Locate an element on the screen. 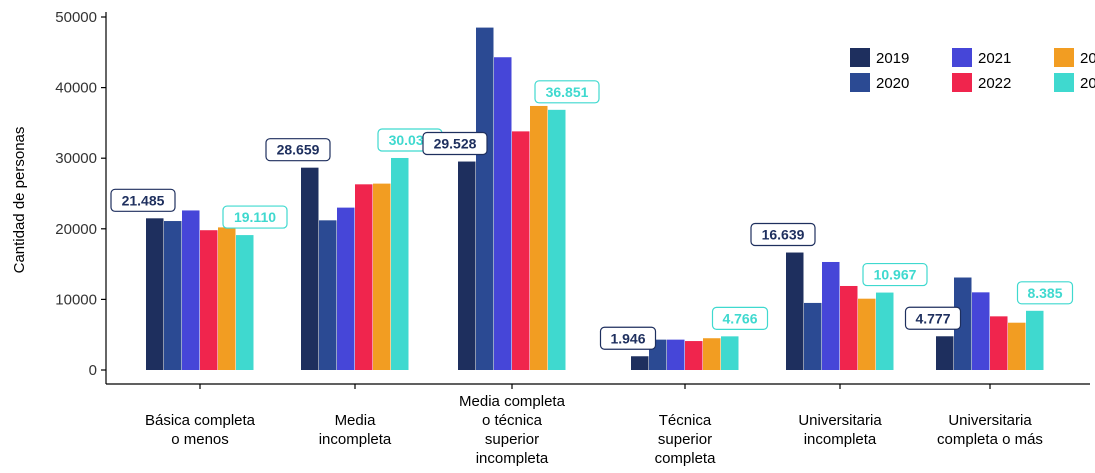  data-label: 4.777 is located at coordinates (933, 318).